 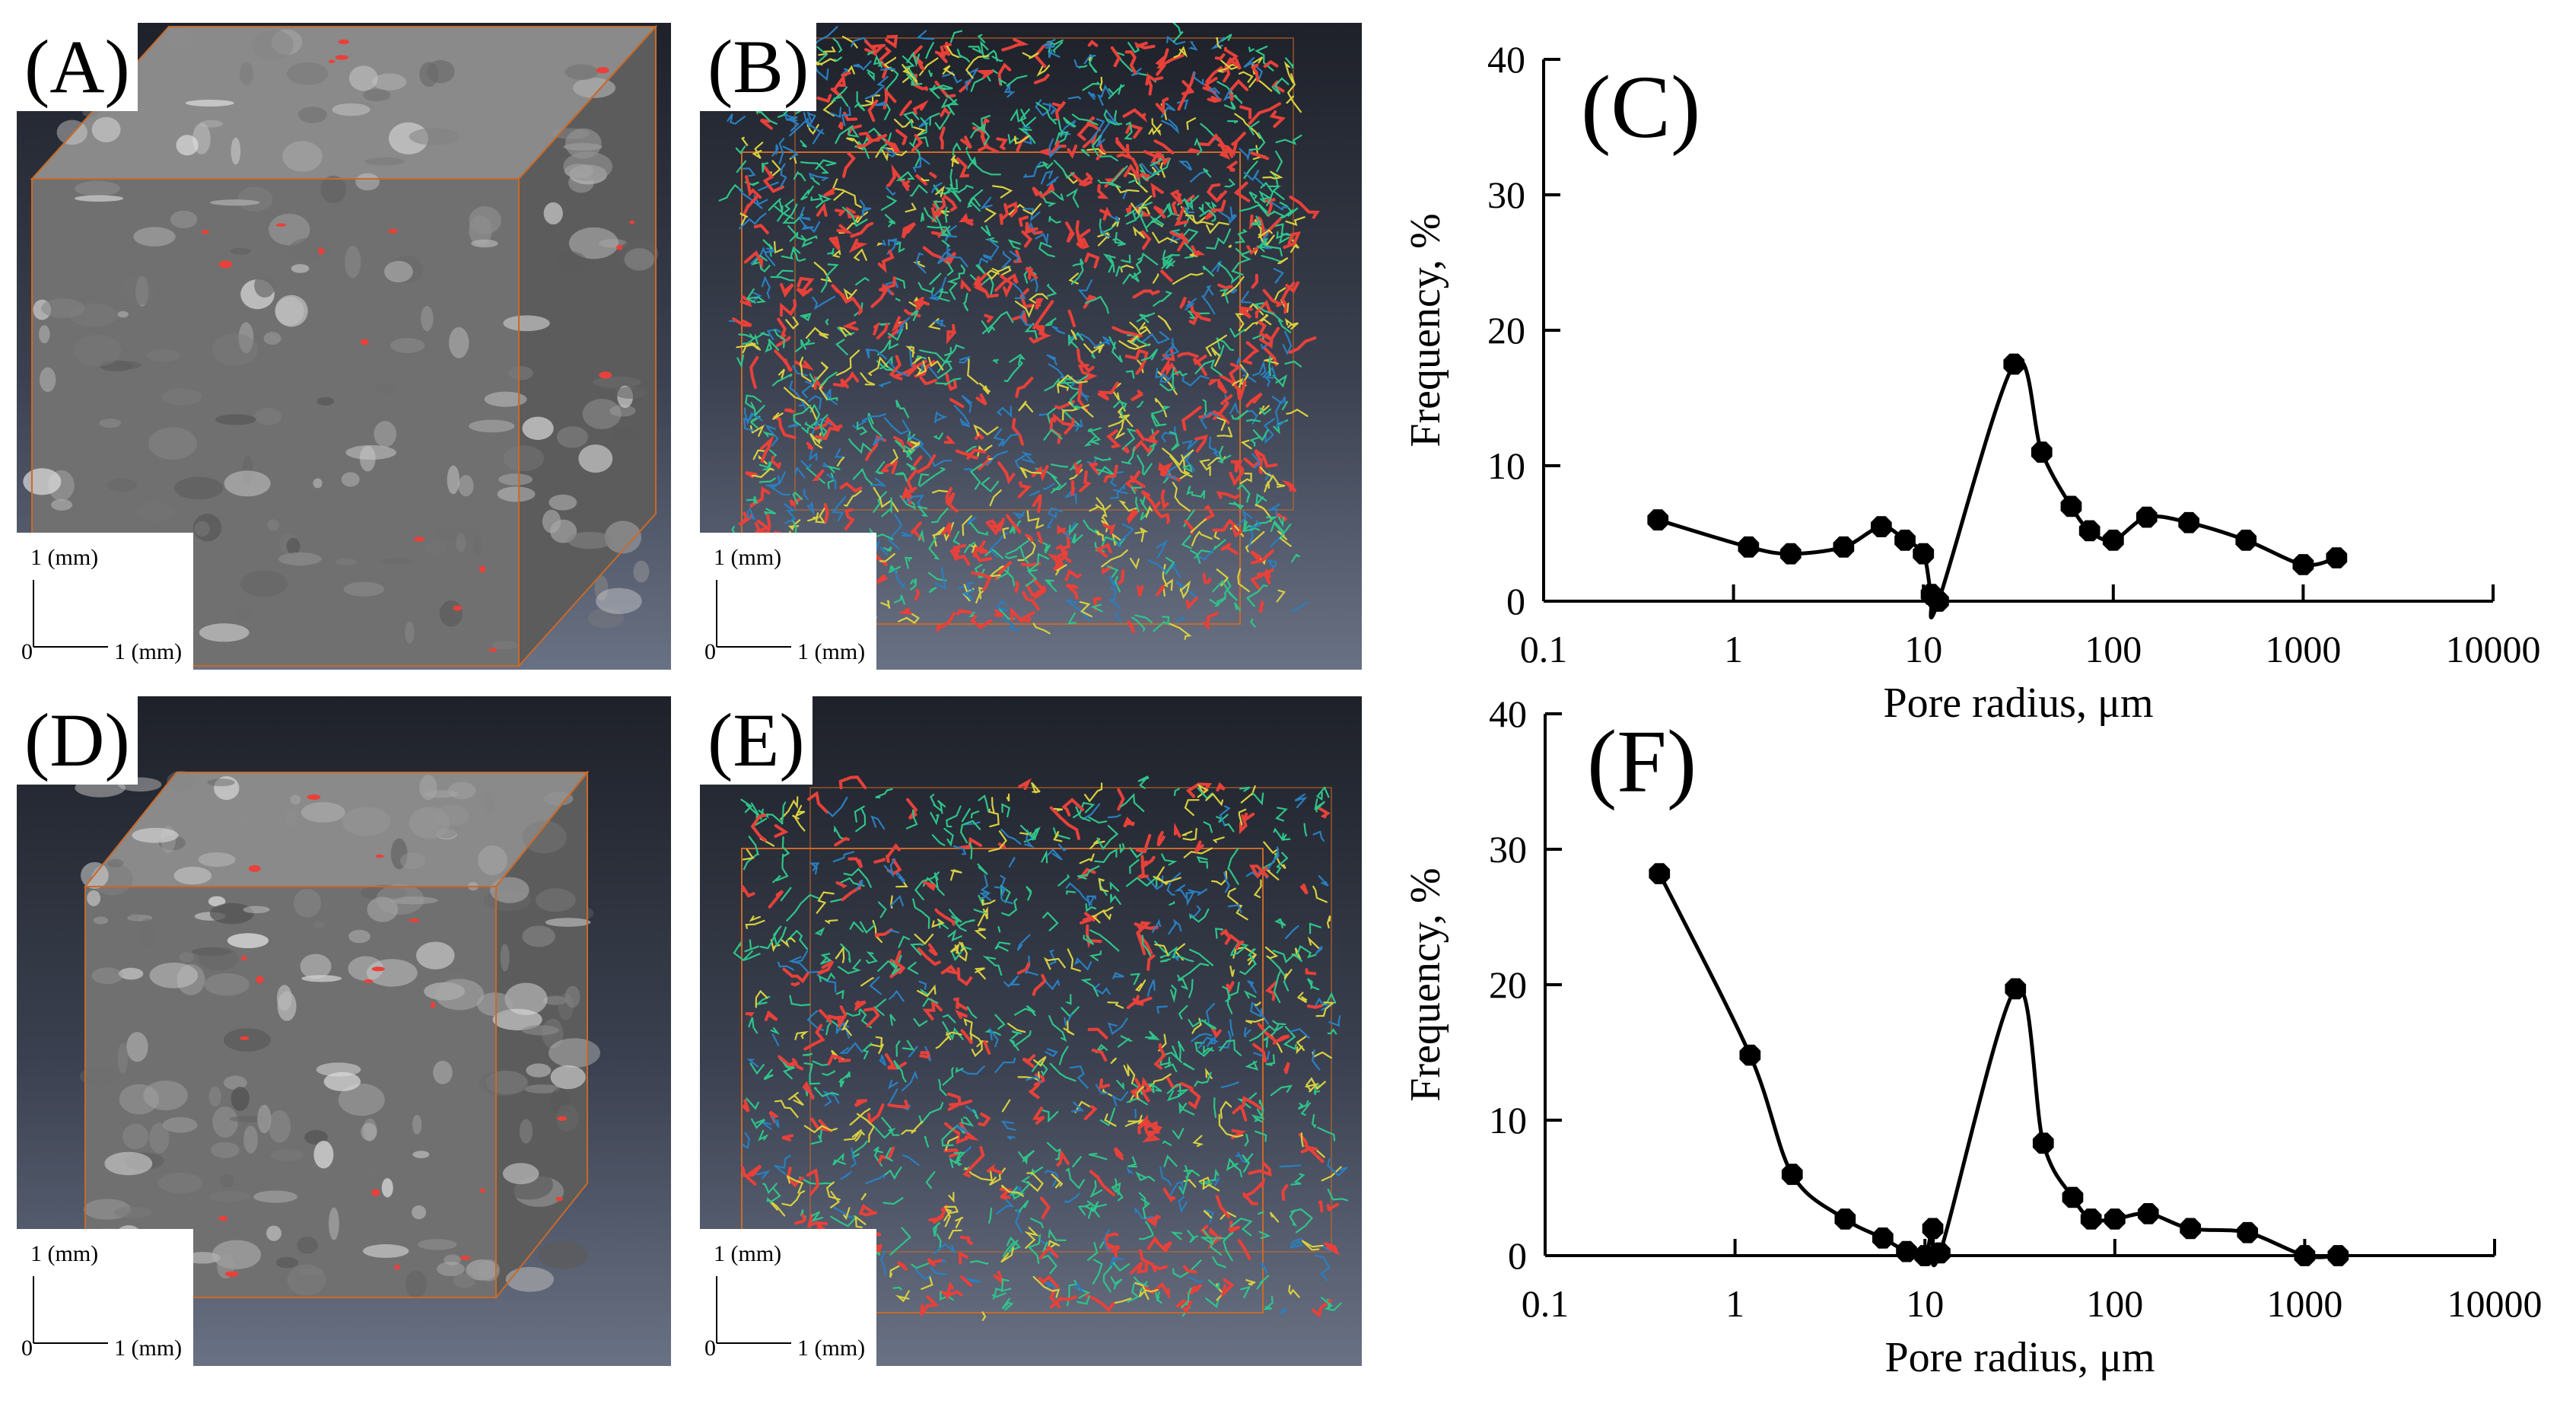 I want to click on scale-bar: 1 (mm) 0 1 (mm), so click(x=788, y=1297).